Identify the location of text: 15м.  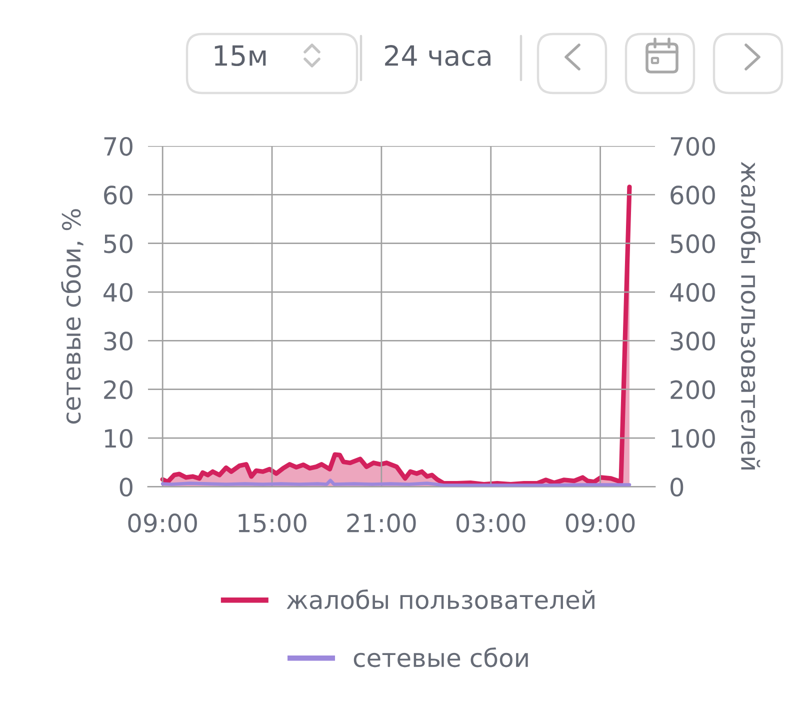
(240, 55).